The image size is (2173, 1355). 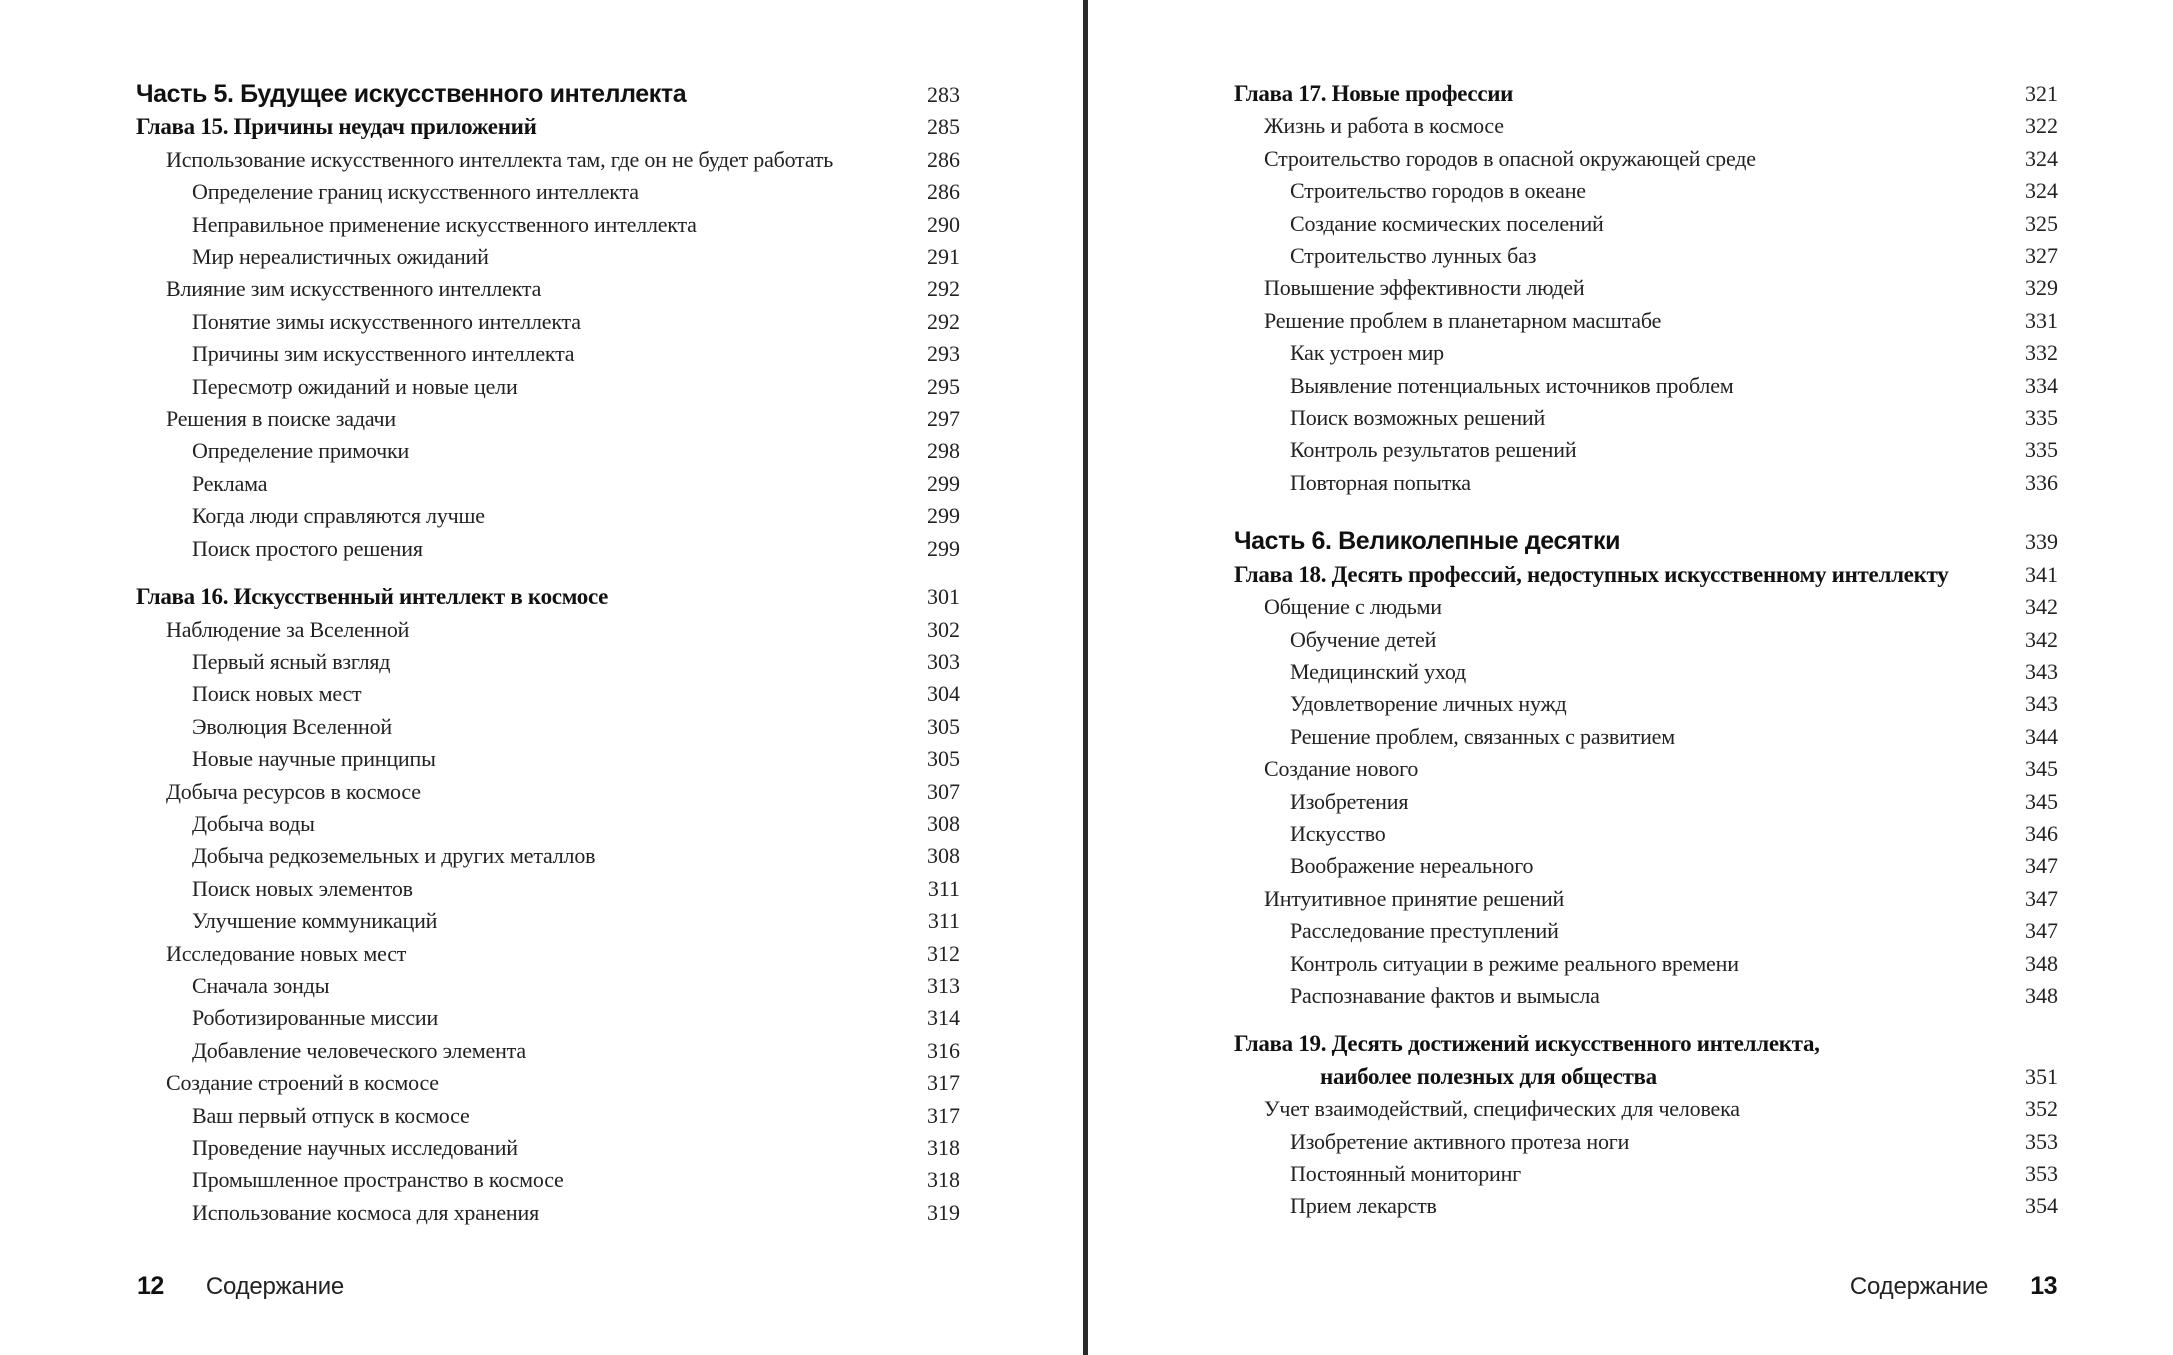 What do you see at coordinates (1646, 996) in the screenshot?
I see `toc-entry: Распознавание фактов и вымысла 348` at bounding box center [1646, 996].